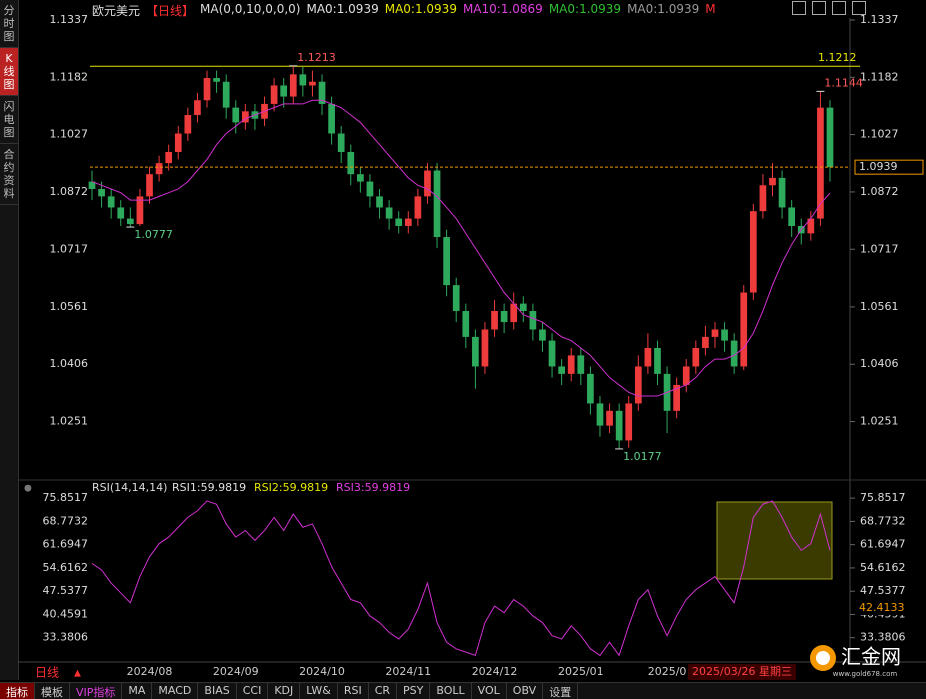 The image size is (926, 699). I want to click on toolbar-button: LW&, so click(319, 691).